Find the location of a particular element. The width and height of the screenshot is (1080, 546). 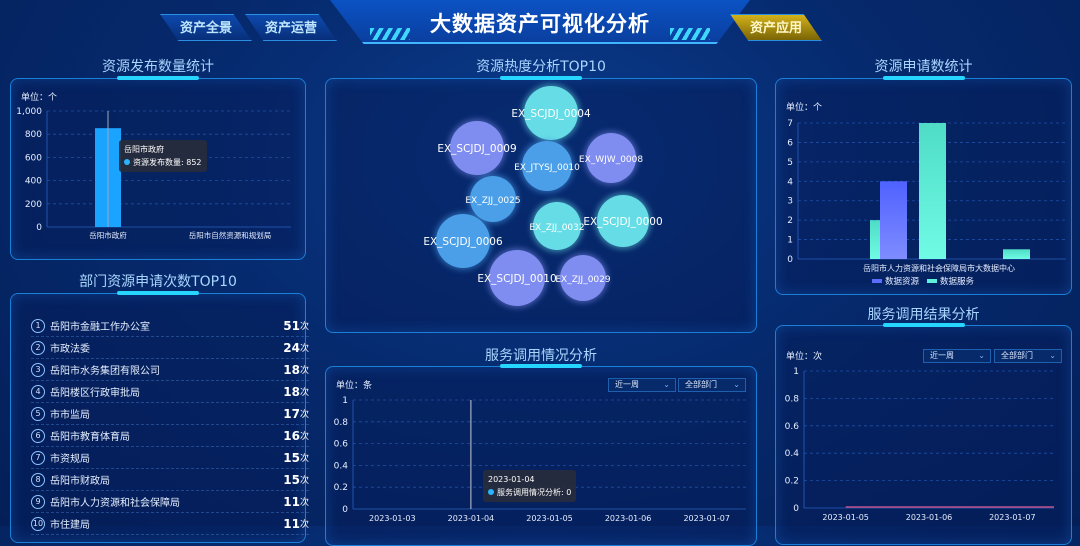

department-name: 岳阳市水务集团有限公司 is located at coordinates (105, 371).